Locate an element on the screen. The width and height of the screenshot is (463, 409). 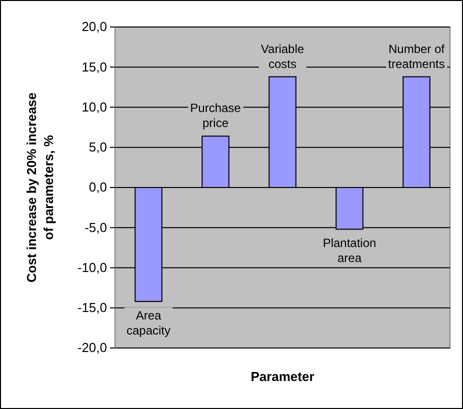
y-tick-label: 15,0 is located at coordinates (94, 66).